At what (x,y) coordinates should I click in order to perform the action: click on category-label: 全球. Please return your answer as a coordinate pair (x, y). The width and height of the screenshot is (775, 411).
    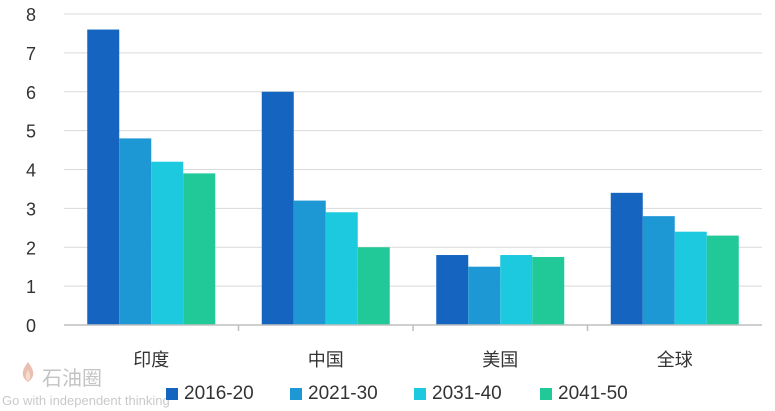
    Looking at the image, I should click on (675, 360).